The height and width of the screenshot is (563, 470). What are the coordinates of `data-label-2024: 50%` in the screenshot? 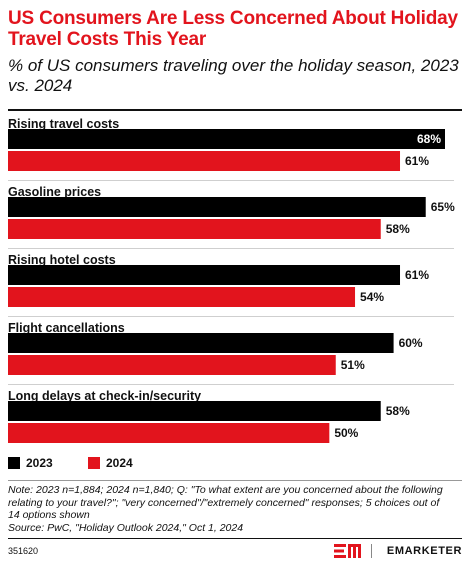 It's located at (346, 433).